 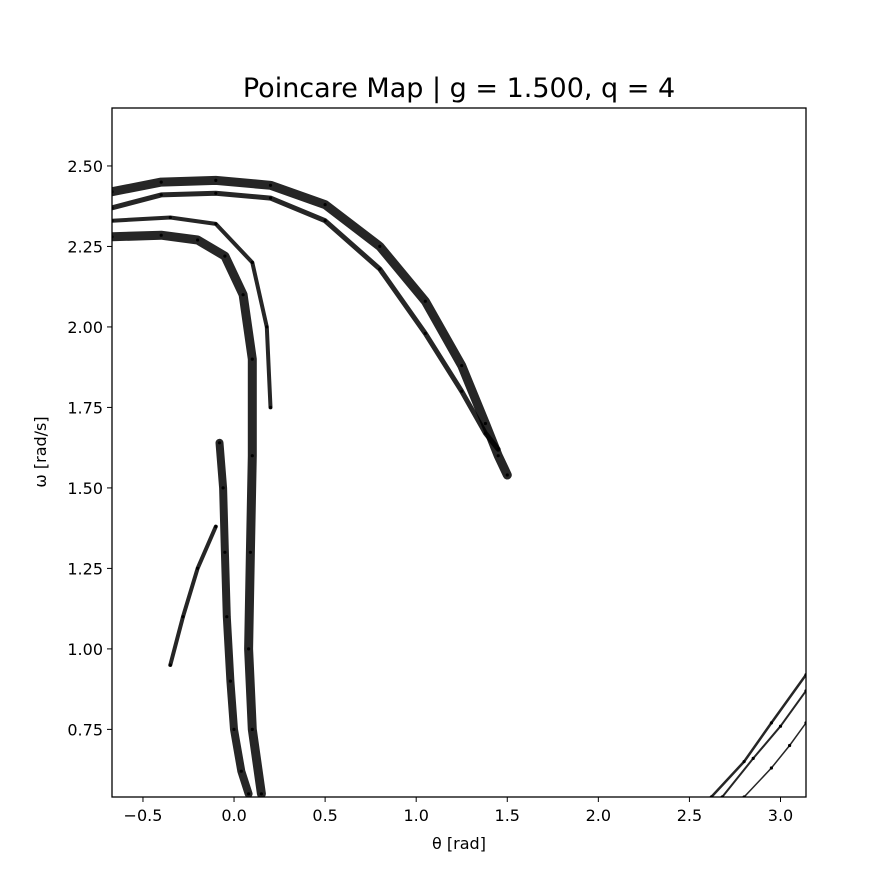 What do you see at coordinates (507, 815) in the screenshot?
I see `x-tick-label: 1.5` at bounding box center [507, 815].